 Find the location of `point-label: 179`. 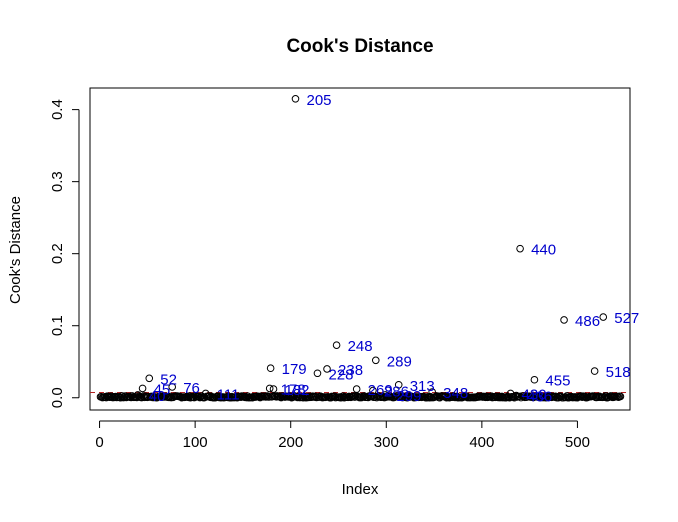

point-label: 179 is located at coordinates (294, 369).